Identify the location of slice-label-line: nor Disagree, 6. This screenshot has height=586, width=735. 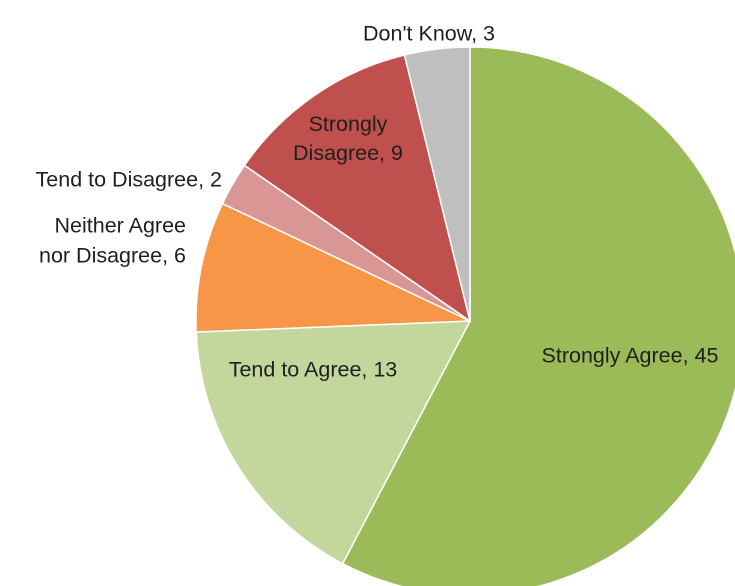
(112, 256).